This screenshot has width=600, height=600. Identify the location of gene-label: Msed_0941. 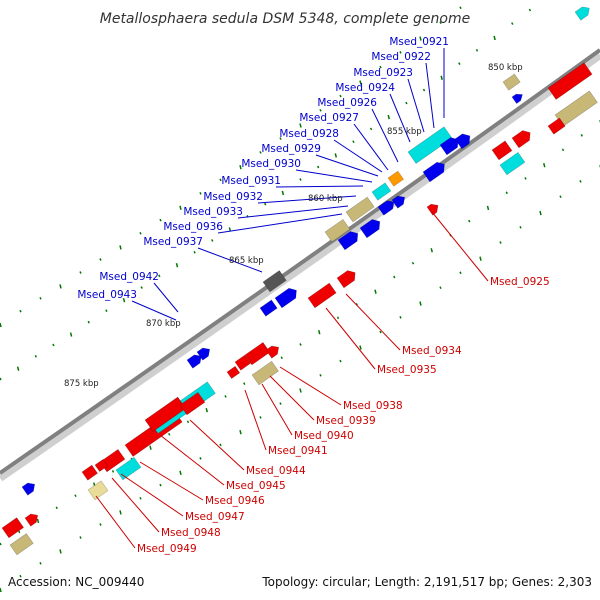
(298, 451).